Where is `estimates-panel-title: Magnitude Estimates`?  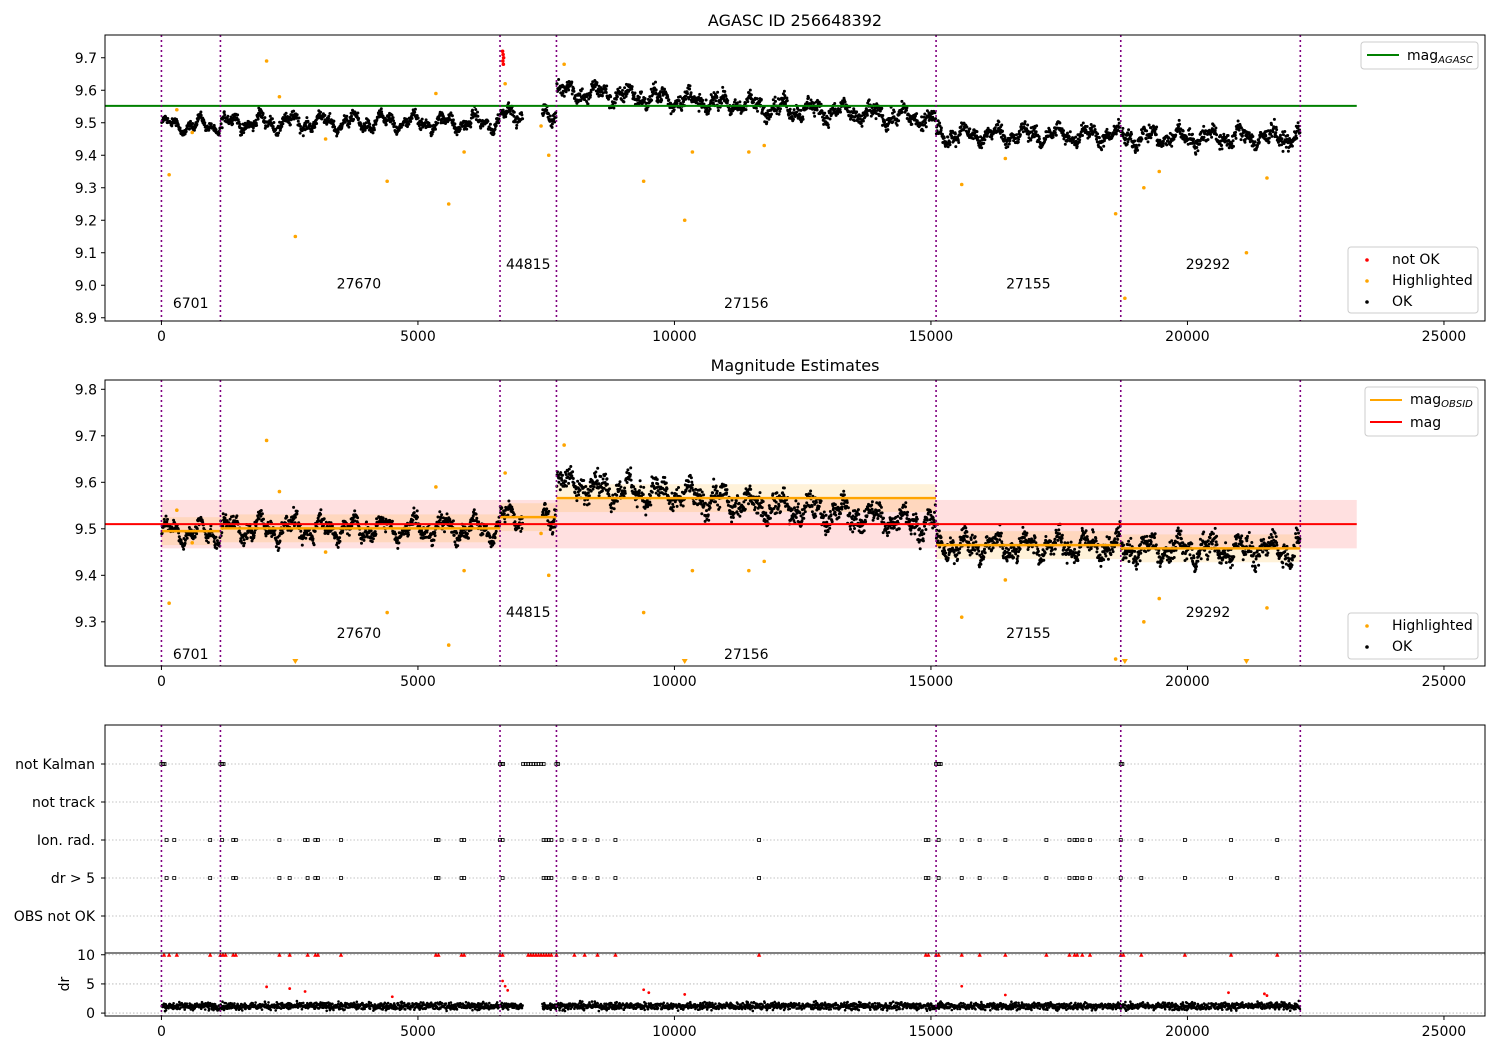
estimates-panel-title: Magnitude Estimates is located at coordinates (795, 365).